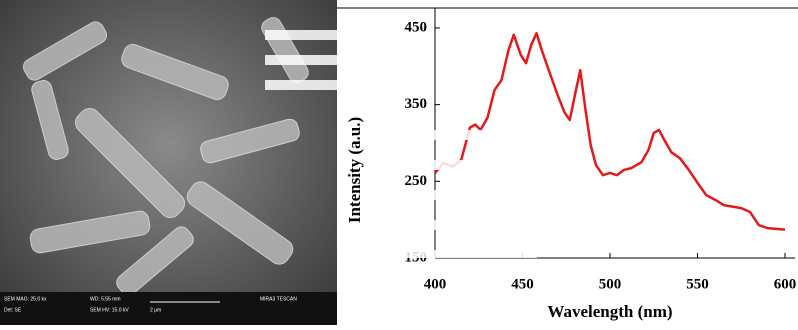 The image size is (798, 330). I want to click on sem-label: SEM MAG: 25.0 kx, so click(25, 299).